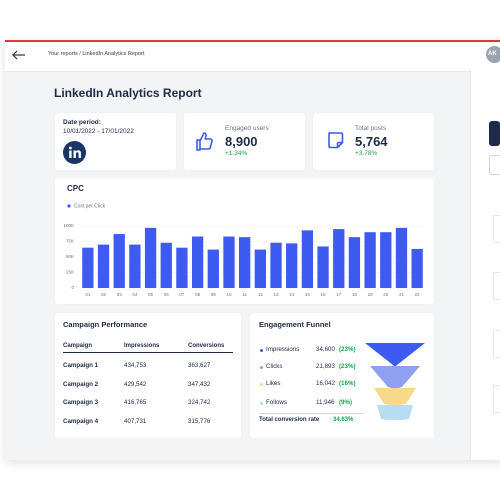  What do you see at coordinates (371, 128) in the screenshot?
I see `posts-label: Total posts` at bounding box center [371, 128].